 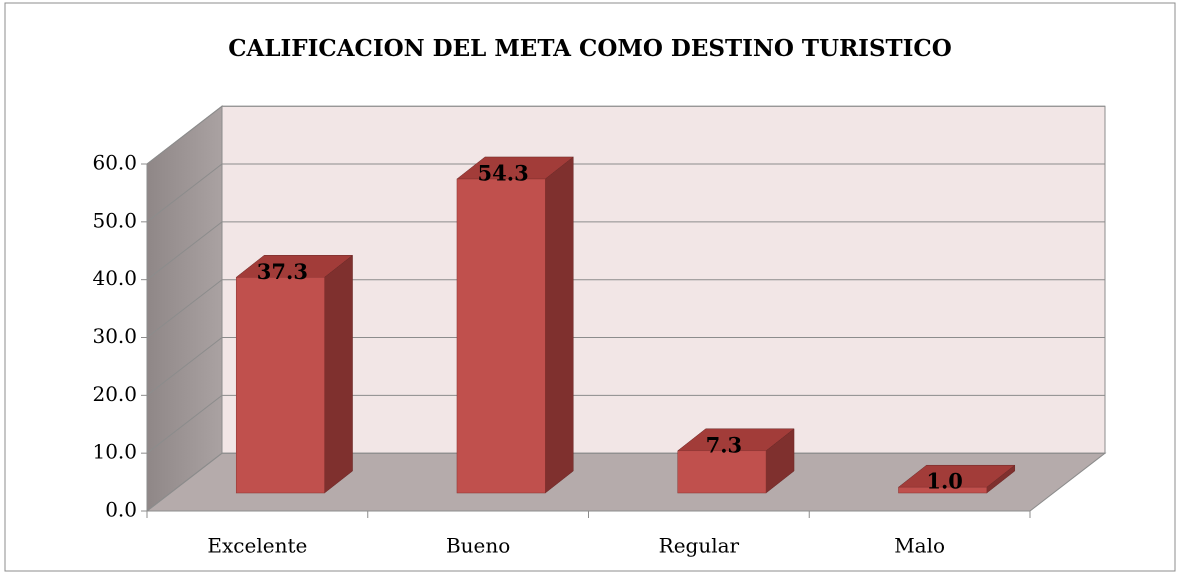 I want to click on y-tick-label: 10.0, so click(x=114, y=452).